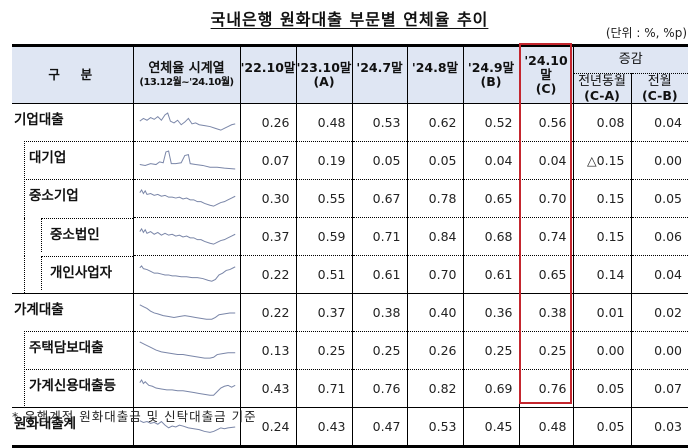 The width and height of the screenshot is (699, 448). Describe the element at coordinates (324, 160) in the screenshot. I see `cell-v2310: 0.19` at that location.